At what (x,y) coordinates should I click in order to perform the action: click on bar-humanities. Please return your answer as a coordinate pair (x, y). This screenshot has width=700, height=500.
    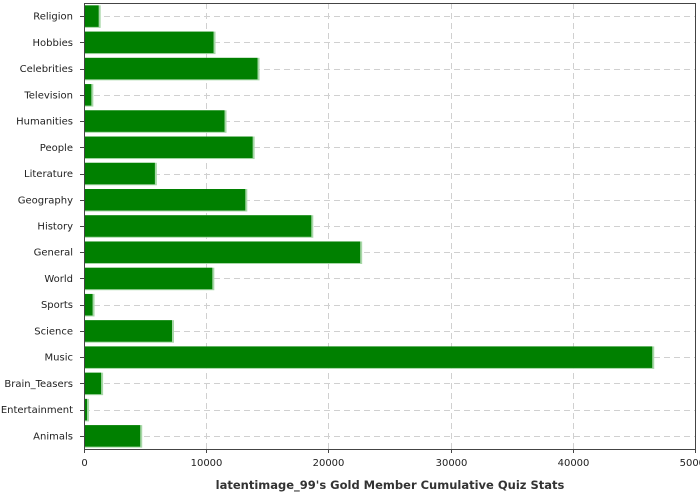
    Looking at the image, I should click on (155, 121).